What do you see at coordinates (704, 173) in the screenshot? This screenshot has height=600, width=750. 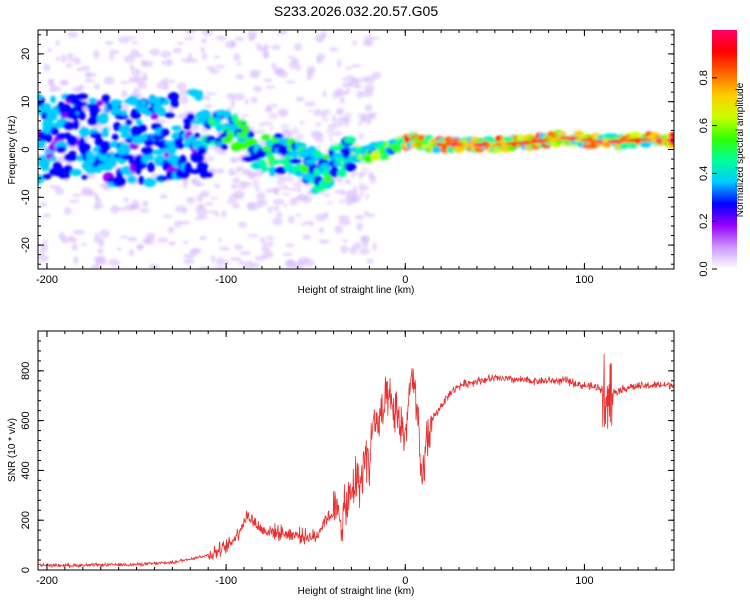 I see `colorbar-tick-label: 0.4` at bounding box center [704, 173].